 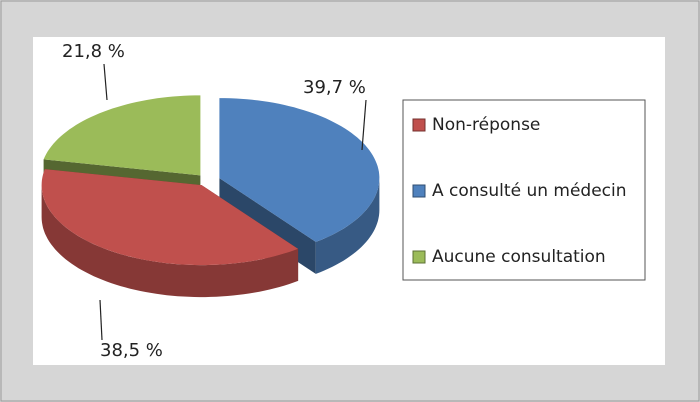 I want to click on data-label: 21,8 %, so click(x=93, y=51).